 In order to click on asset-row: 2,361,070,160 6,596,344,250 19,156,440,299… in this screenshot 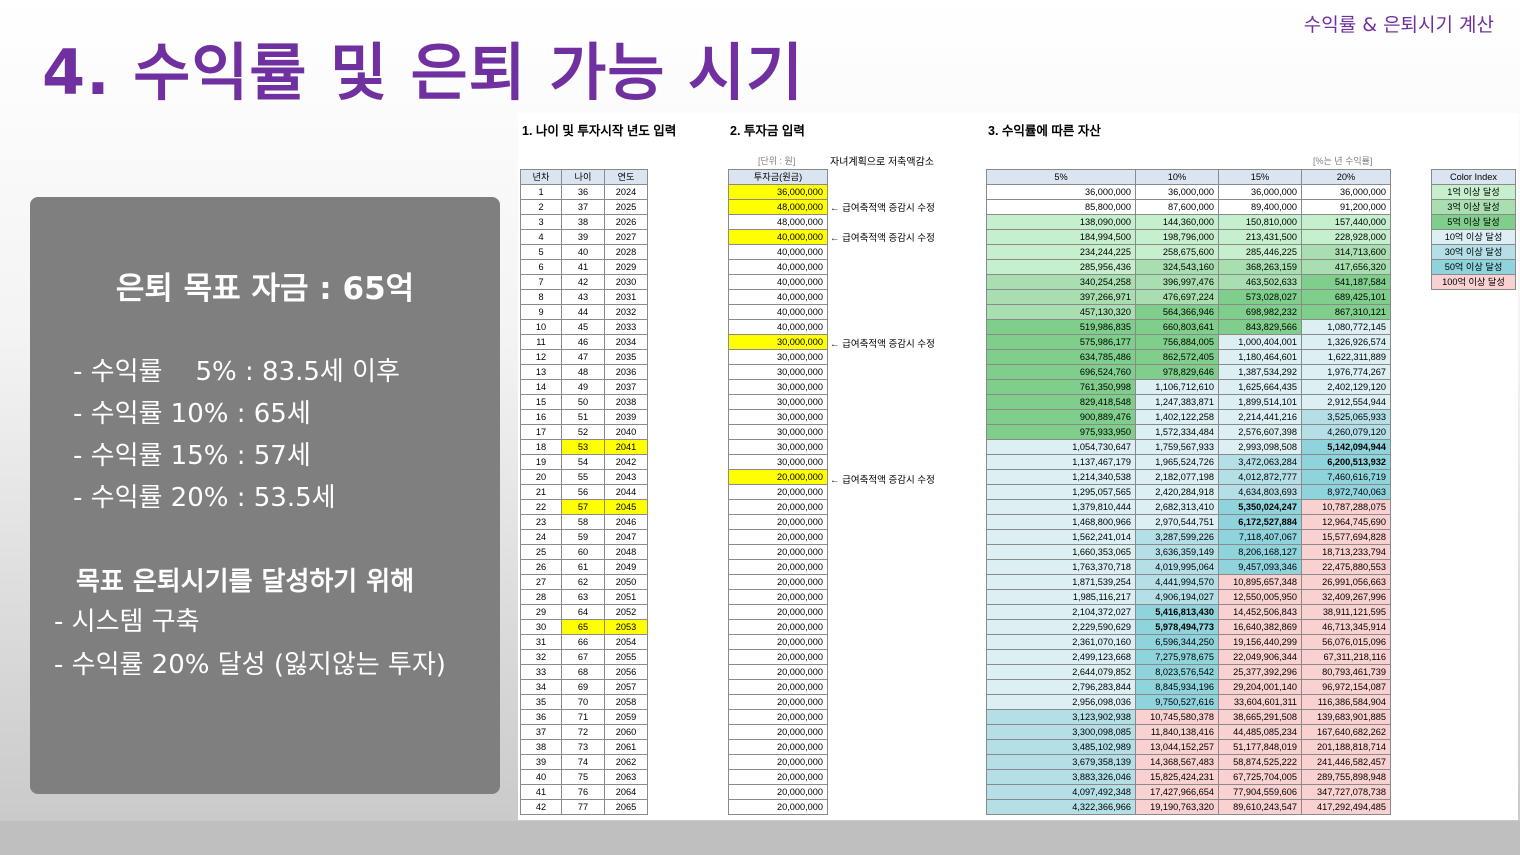, I will do `click(1188, 642)`.